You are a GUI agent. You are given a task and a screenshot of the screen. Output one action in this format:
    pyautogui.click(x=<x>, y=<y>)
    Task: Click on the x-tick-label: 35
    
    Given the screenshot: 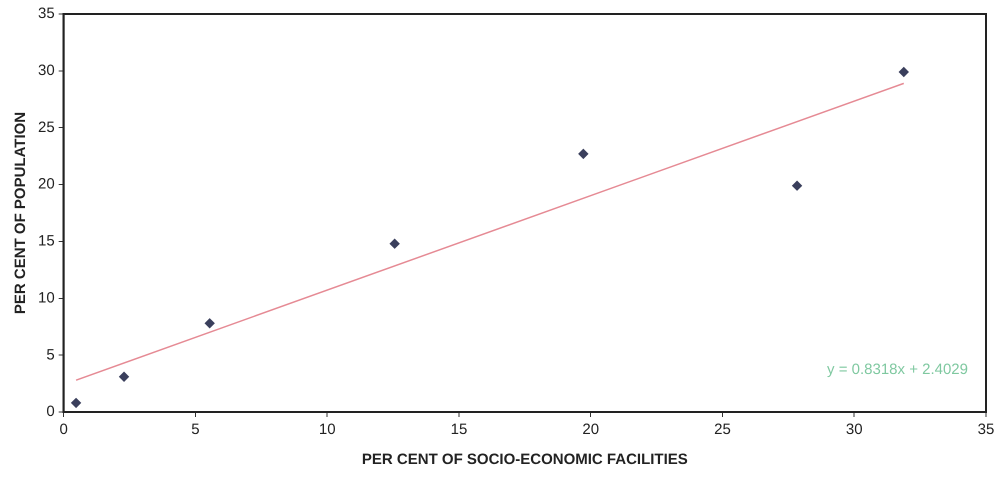 What is the action you would take?
    pyautogui.click(x=986, y=429)
    